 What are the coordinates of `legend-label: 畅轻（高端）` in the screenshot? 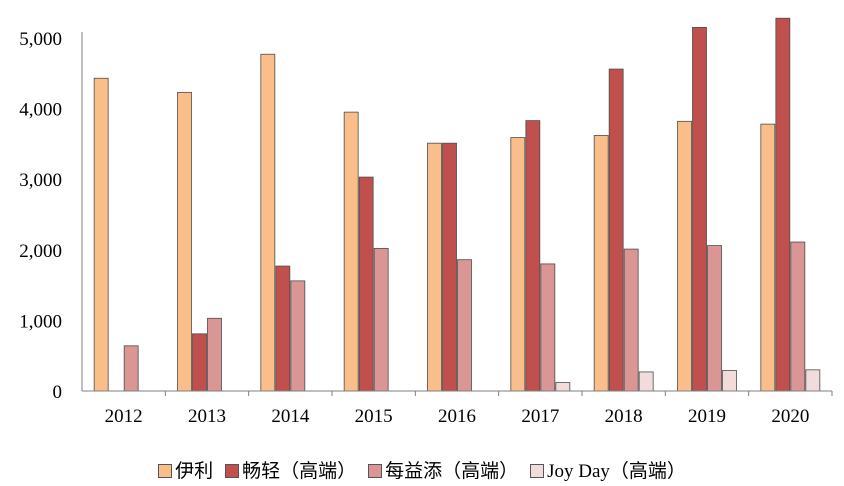 It's located at (299, 471).